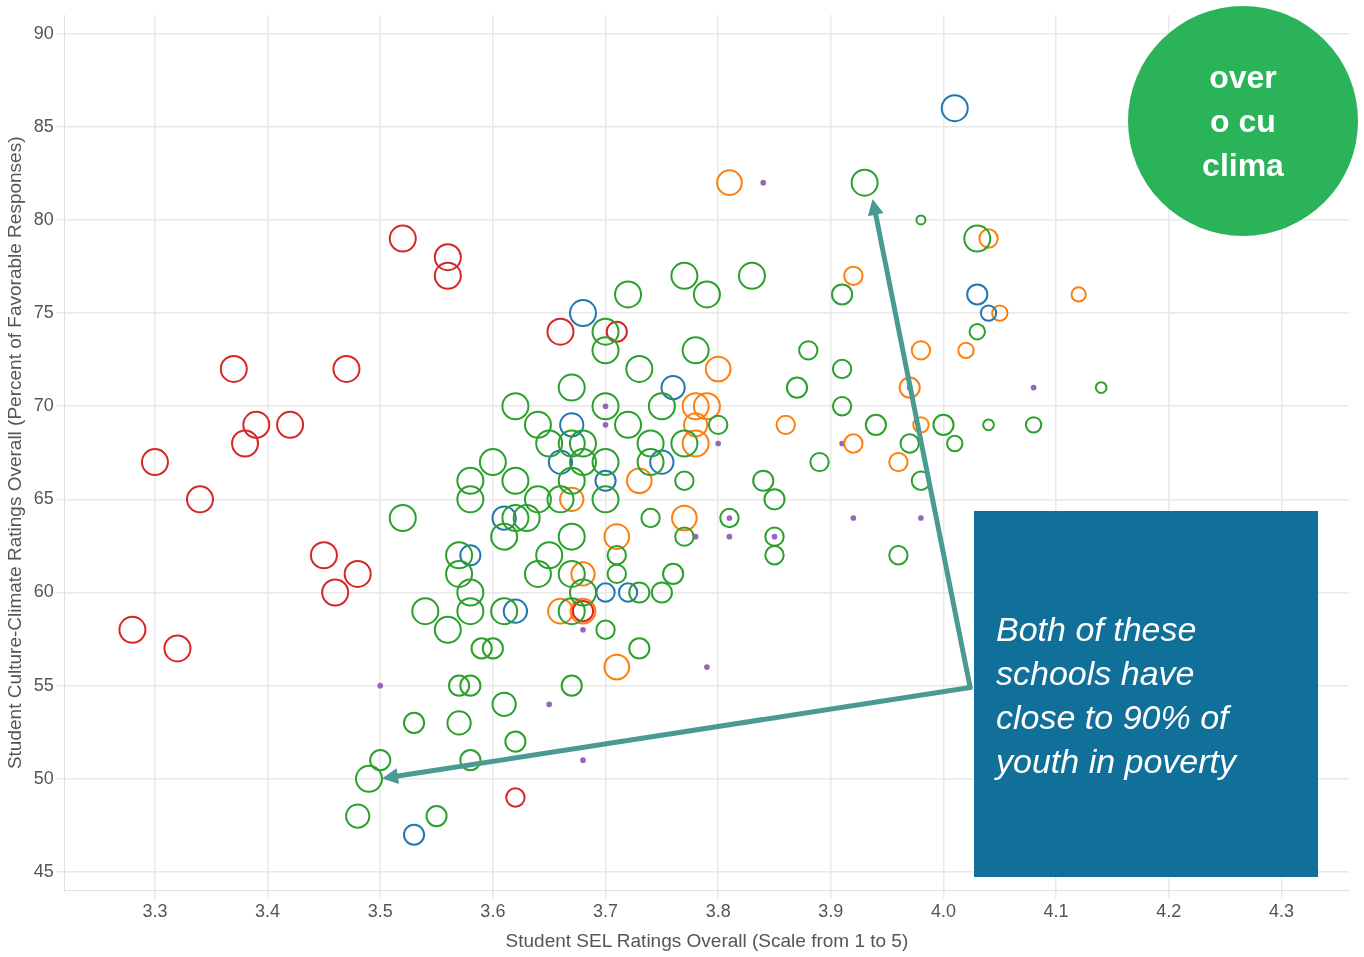 The width and height of the screenshot is (1364, 957). What do you see at coordinates (43, 125) in the screenshot?
I see `y-tick-label: 85` at bounding box center [43, 125].